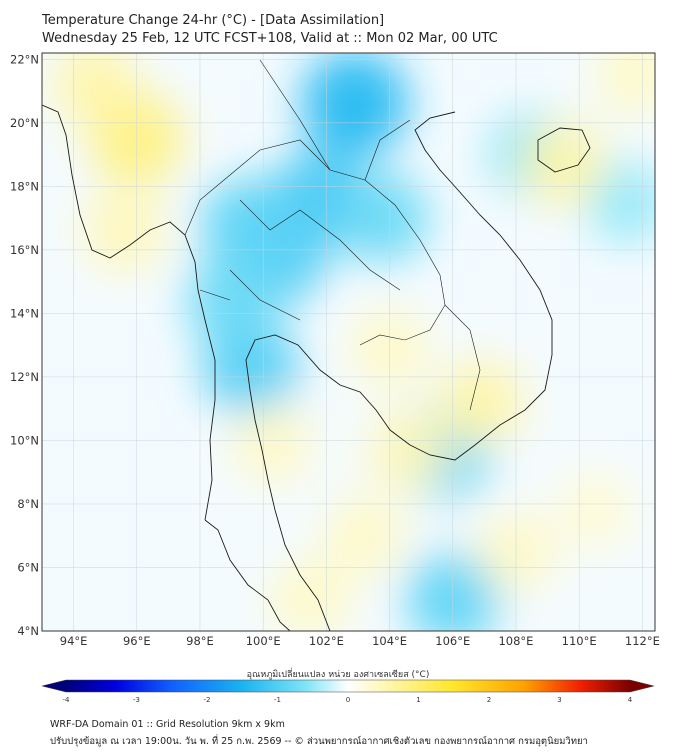 Image resolution: width=676 pixels, height=756 pixels. What do you see at coordinates (67, 700) in the screenshot?
I see `colorbar-tick-label: -4` at bounding box center [67, 700].